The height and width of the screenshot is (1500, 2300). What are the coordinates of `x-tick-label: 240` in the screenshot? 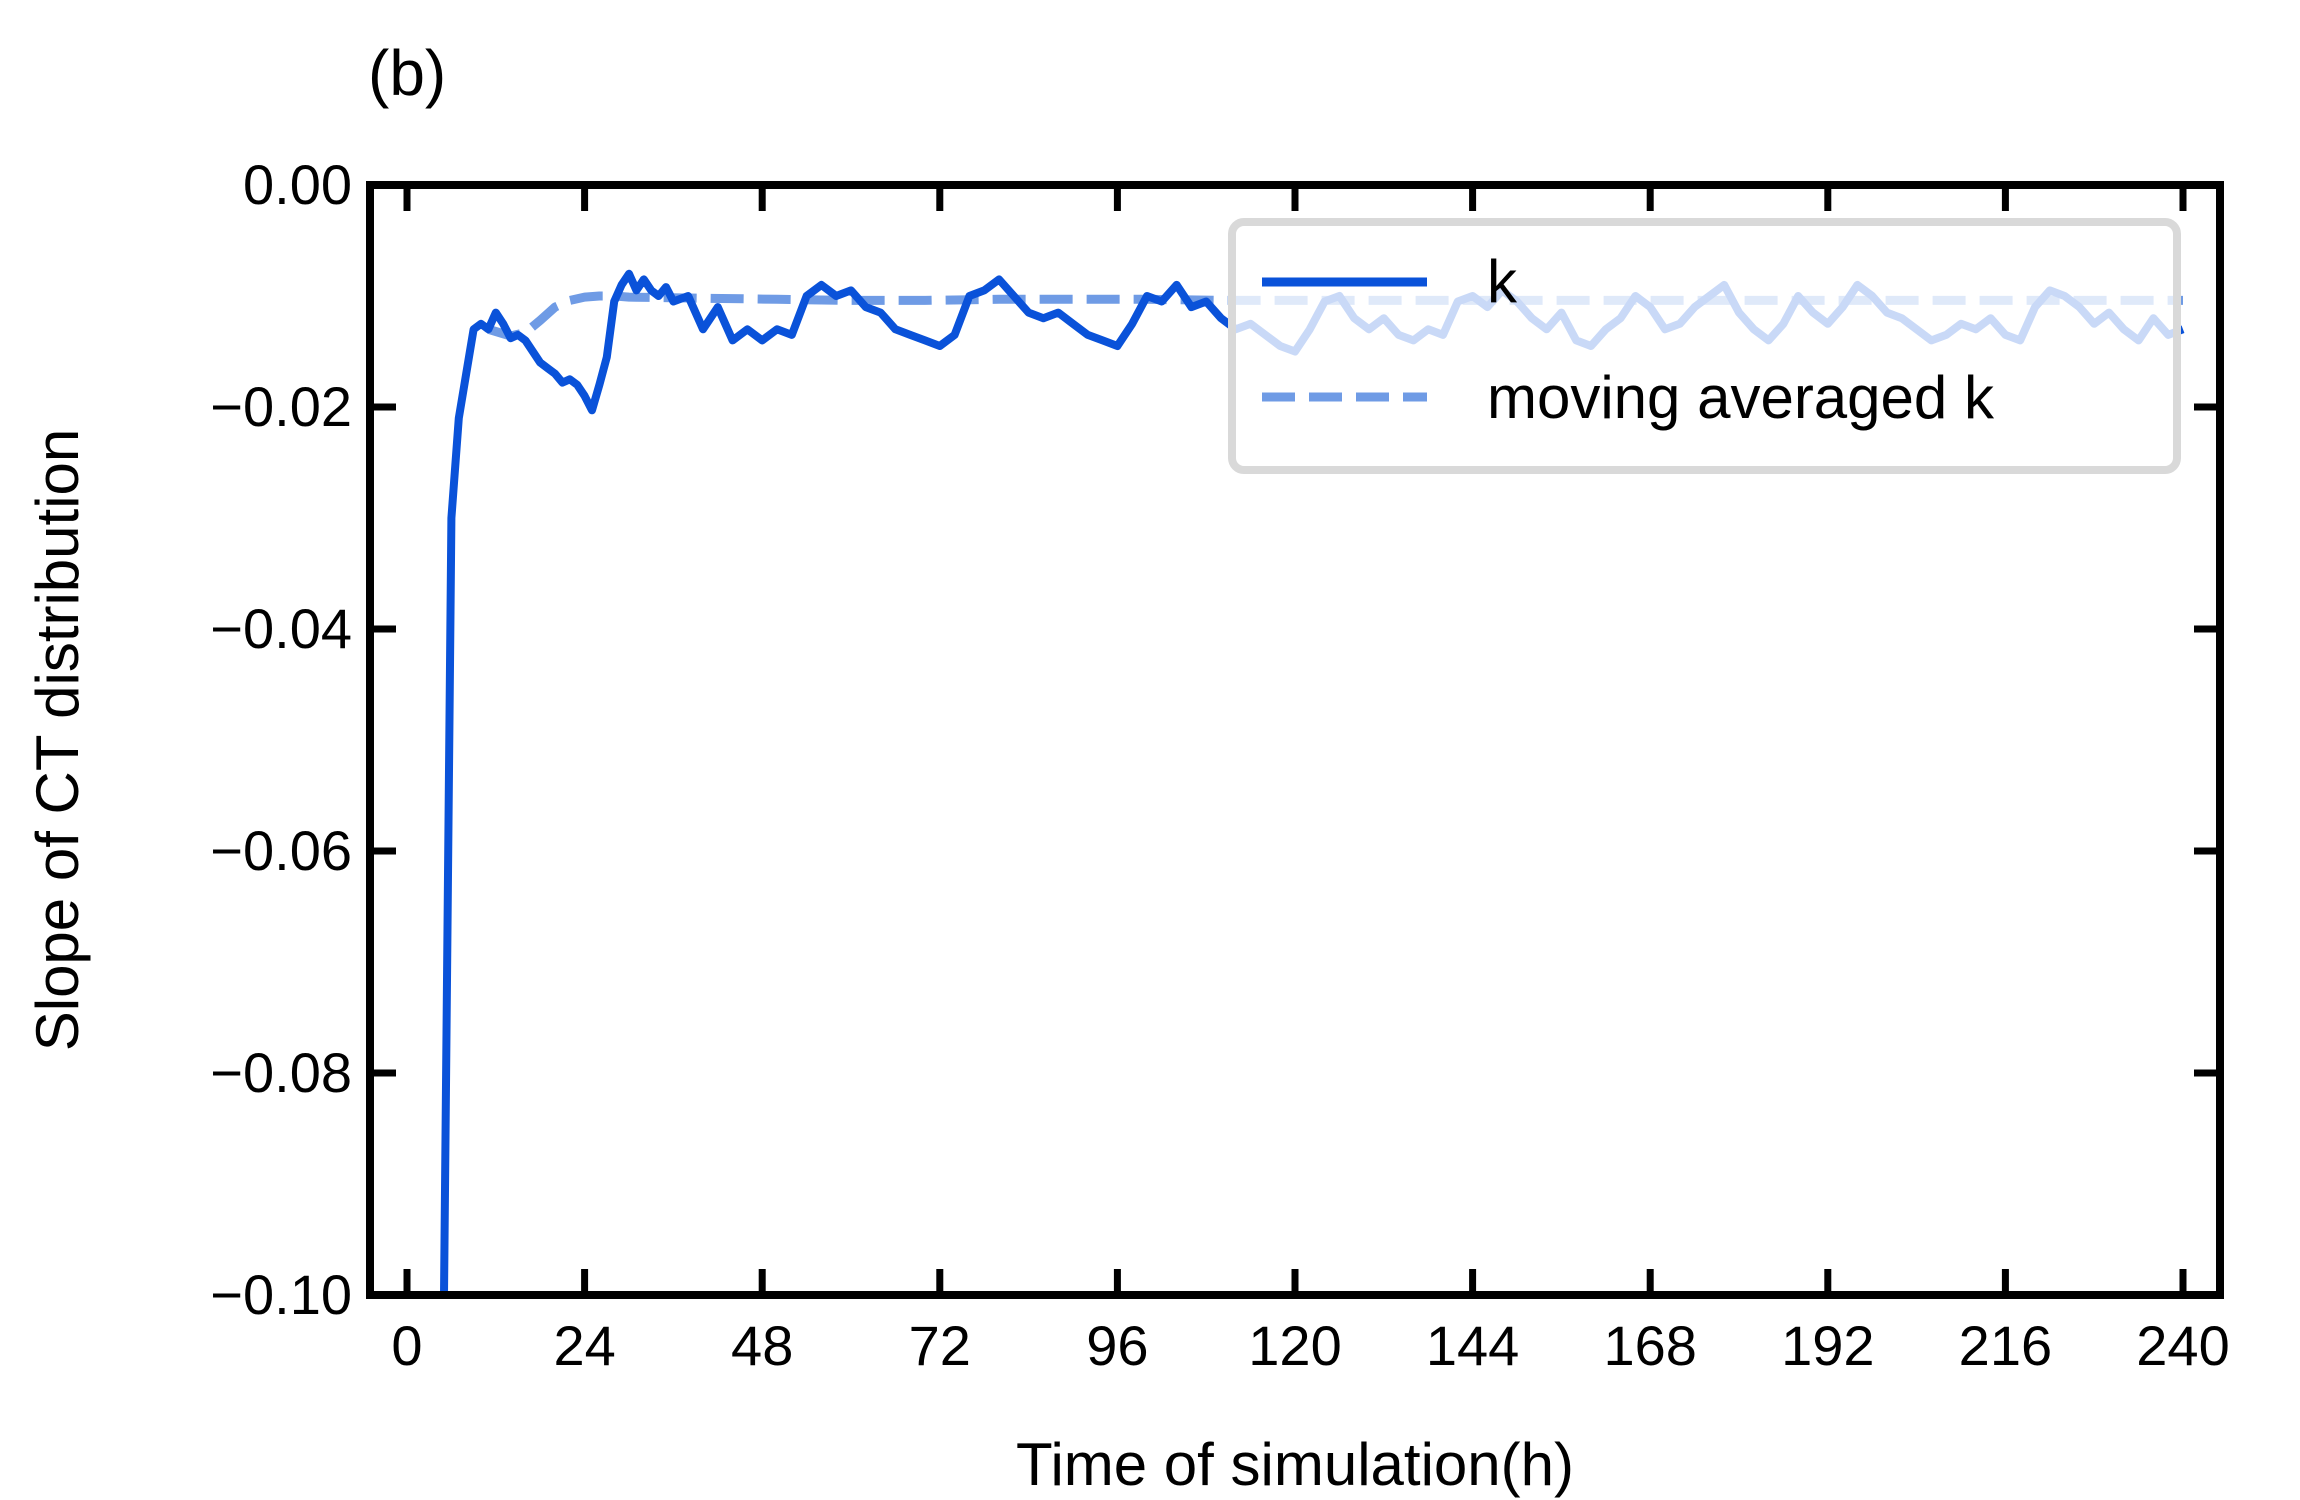 It's located at (2182, 1345).